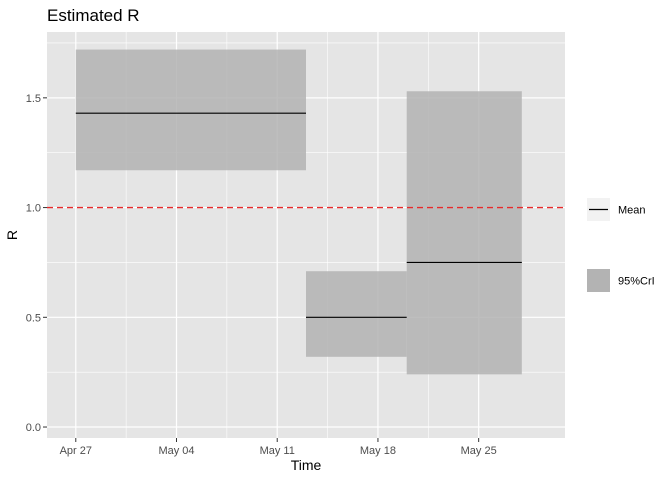 This screenshot has height=480, width=672. I want to click on legend-key-band, so click(598, 280).